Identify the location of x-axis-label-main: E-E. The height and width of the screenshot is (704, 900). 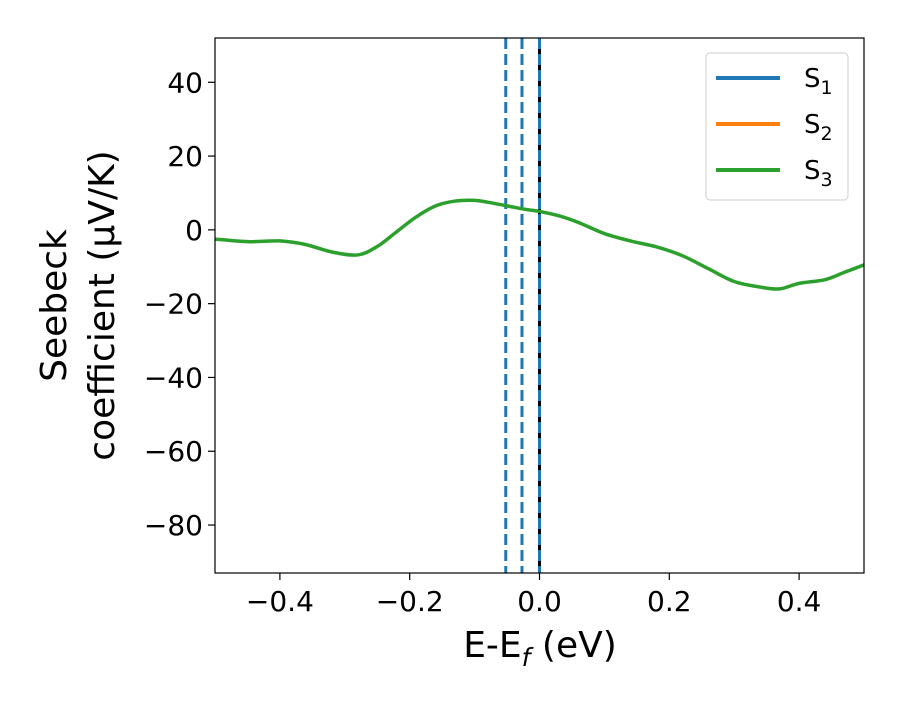
(492, 645).